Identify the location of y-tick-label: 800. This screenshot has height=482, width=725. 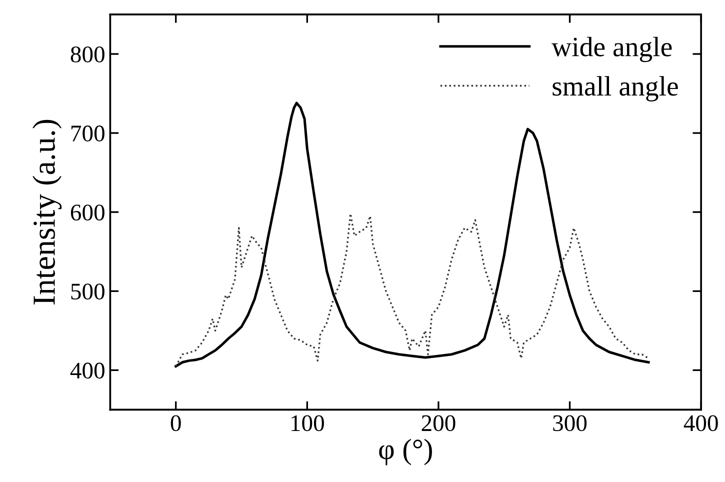
(87, 54).